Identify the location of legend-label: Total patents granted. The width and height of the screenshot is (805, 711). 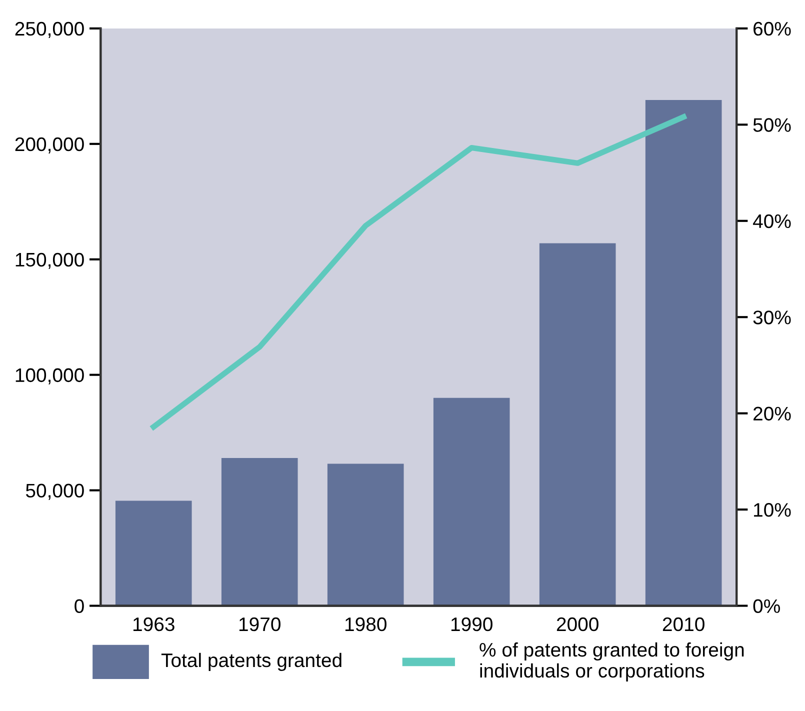
(251, 662).